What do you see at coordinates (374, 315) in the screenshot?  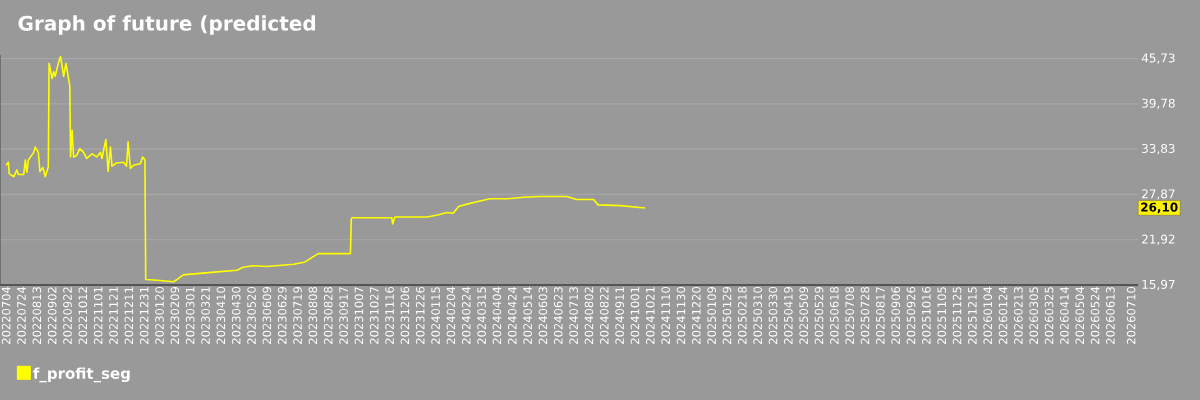 I see `x-tick-label: 20231027` at bounding box center [374, 315].